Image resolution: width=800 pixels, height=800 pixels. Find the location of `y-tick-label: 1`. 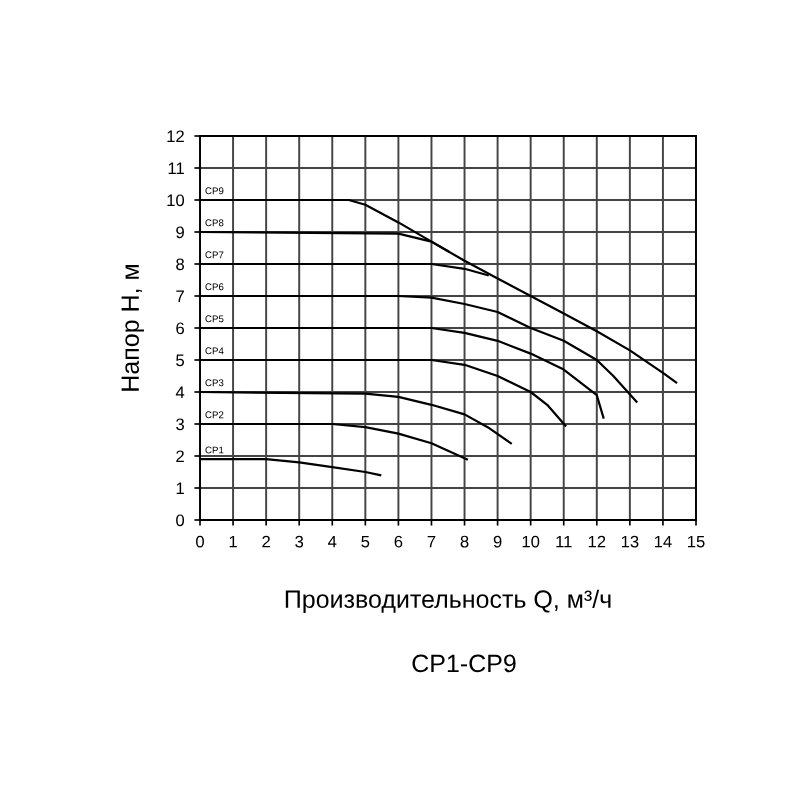

y-tick-label: 1 is located at coordinates (180, 488).